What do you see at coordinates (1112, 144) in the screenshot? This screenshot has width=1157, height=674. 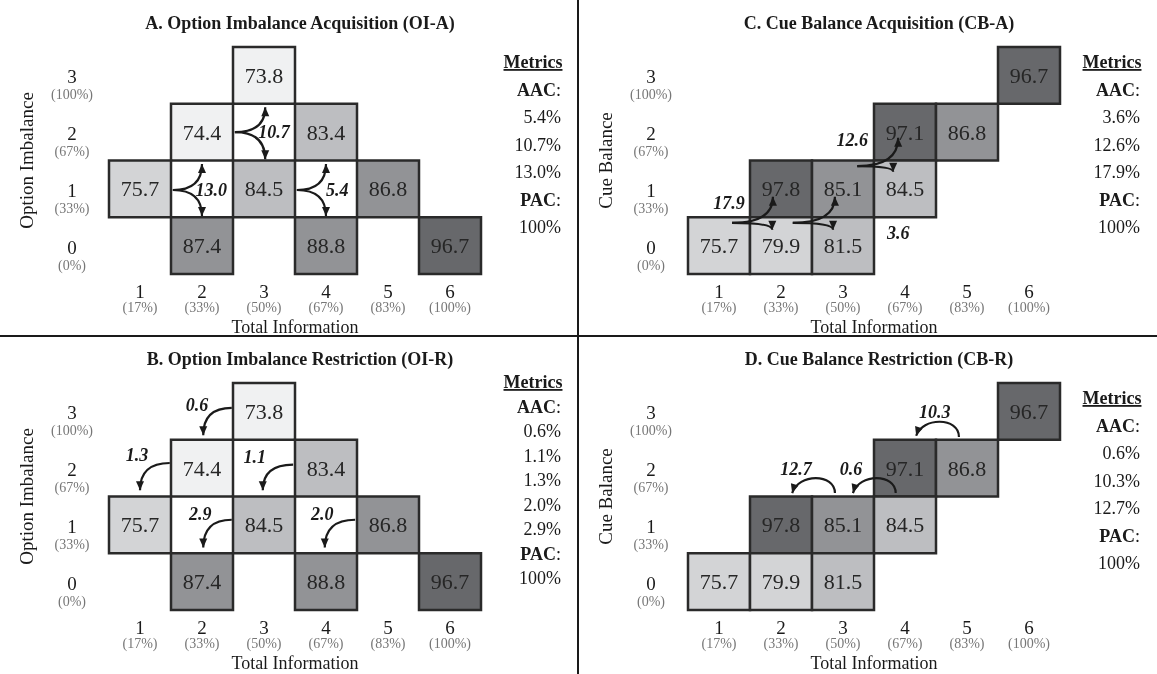 I see `text: Metrics AAC: 3.6% 12.6% 17.9% PAC: 100%` at bounding box center [1112, 144].